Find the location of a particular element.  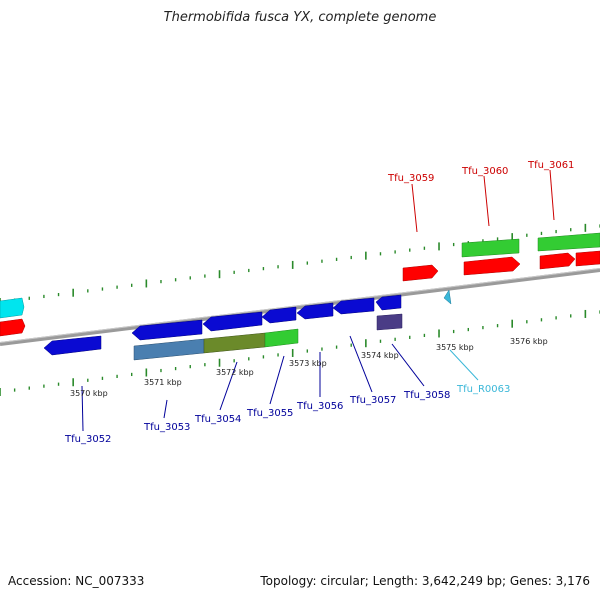

inner-tick-track is located at coordinates (300, 352).